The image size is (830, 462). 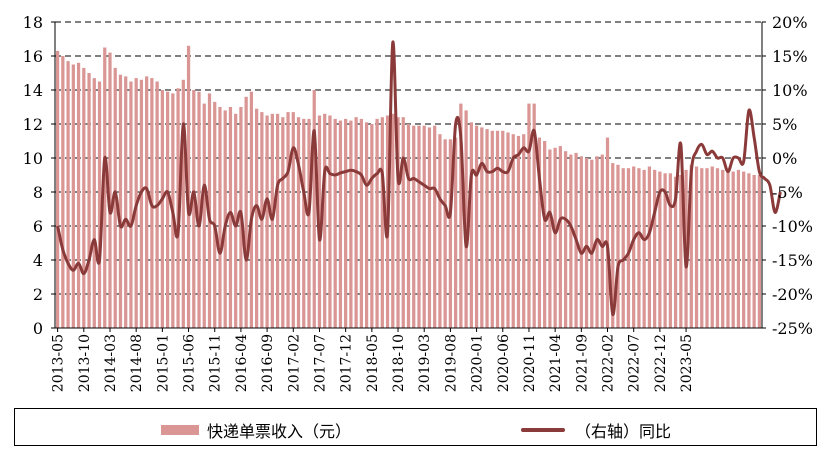 What do you see at coordinates (504, 363) in the screenshot?
I see `x-tick-label: 2020-06` at bounding box center [504, 363].